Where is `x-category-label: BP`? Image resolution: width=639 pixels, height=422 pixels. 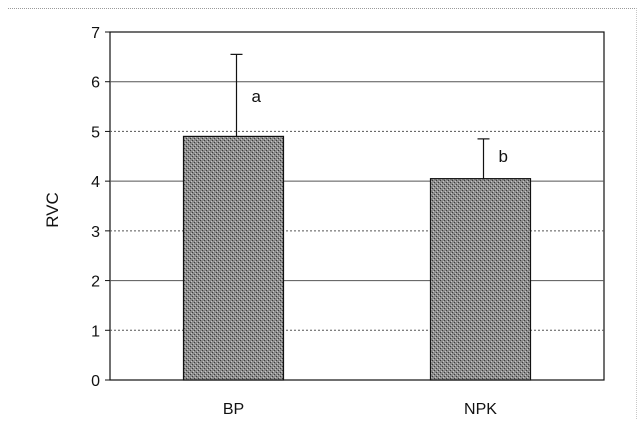
x-category-label: BP is located at coordinates (233, 409).